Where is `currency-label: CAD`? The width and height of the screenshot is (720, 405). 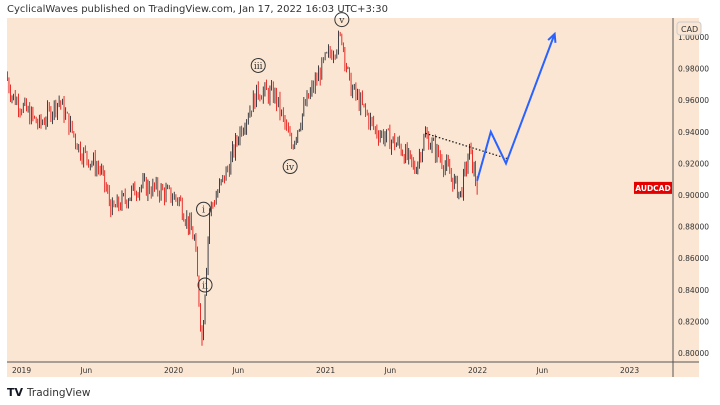
currency-label: CAD is located at coordinates (689, 29).